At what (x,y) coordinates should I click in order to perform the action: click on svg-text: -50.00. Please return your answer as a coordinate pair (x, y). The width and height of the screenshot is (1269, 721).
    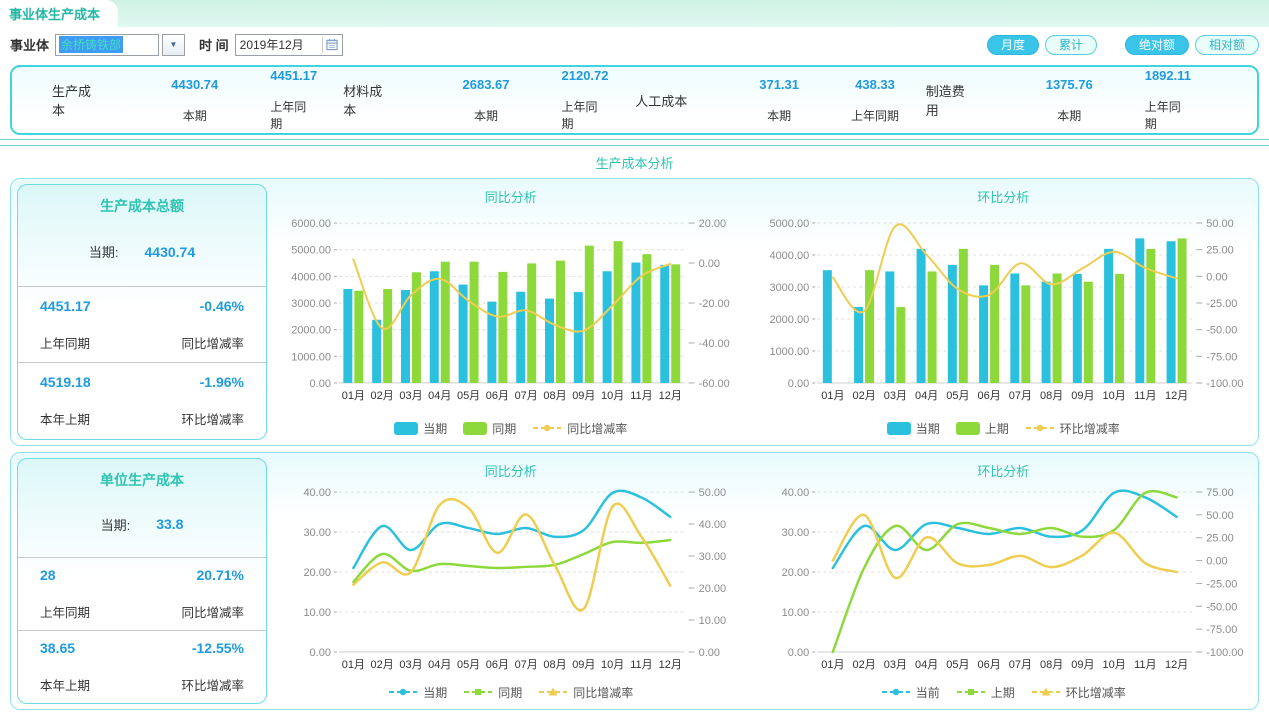
    Looking at the image, I should click on (1221, 607).